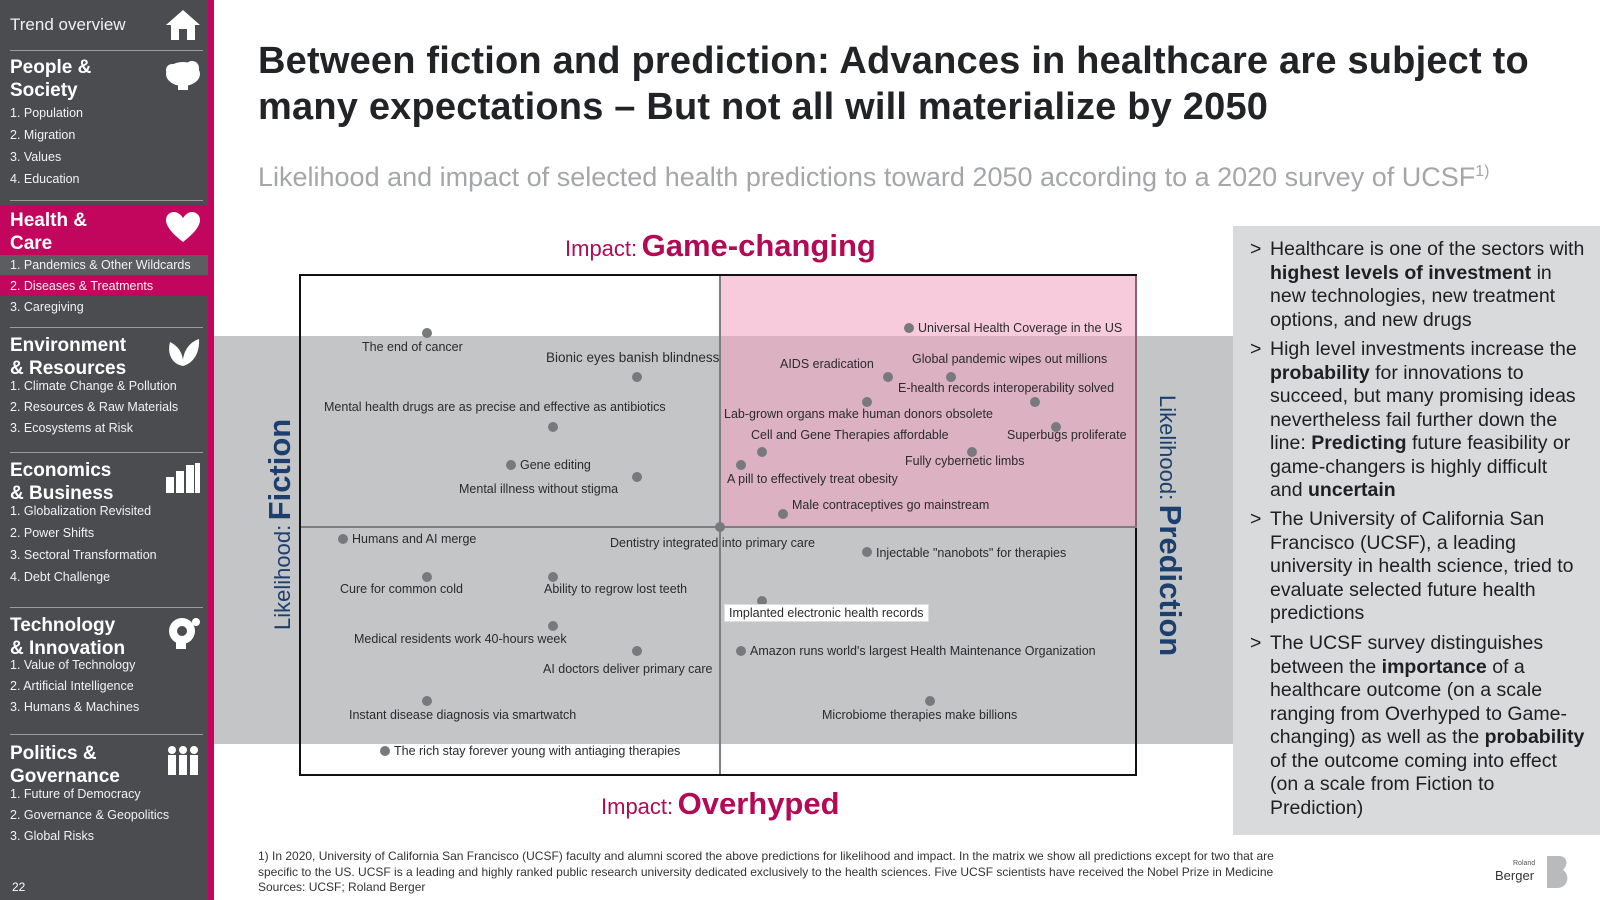  Describe the element at coordinates (83, 555) in the screenshot. I see `sidebar-item-sectoral: 3. Sectoral Transformation` at that location.